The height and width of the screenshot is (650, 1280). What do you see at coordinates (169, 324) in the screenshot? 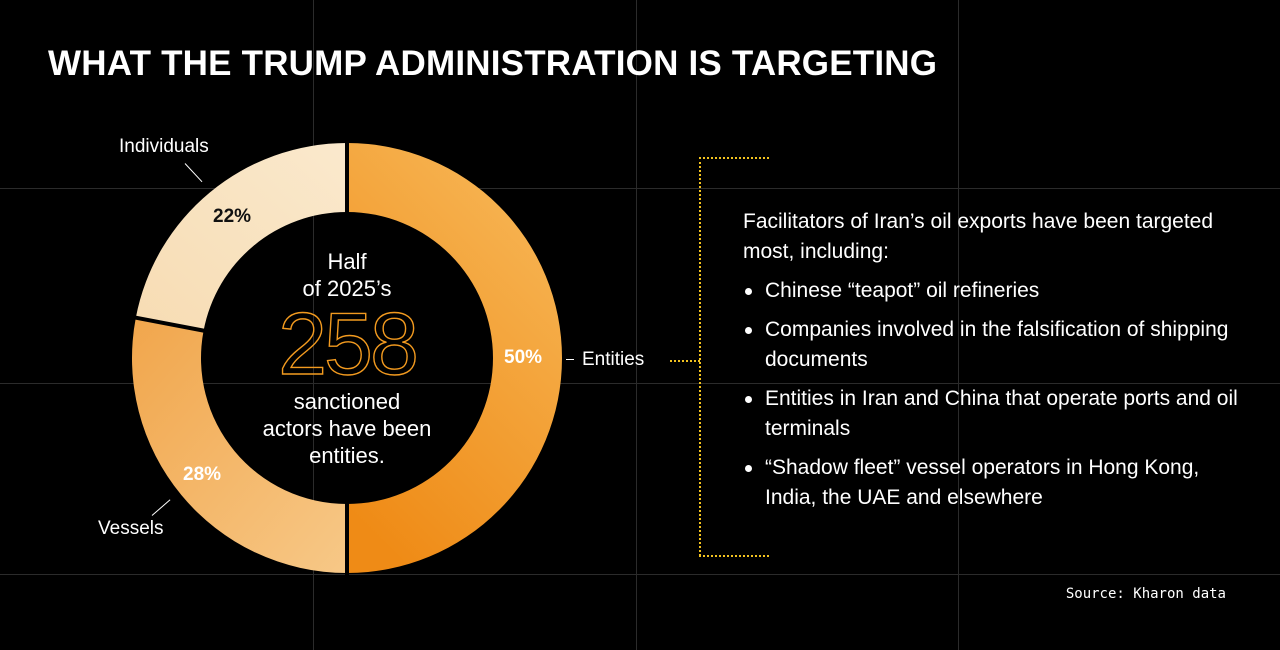
I see `slice-separator` at bounding box center [169, 324].